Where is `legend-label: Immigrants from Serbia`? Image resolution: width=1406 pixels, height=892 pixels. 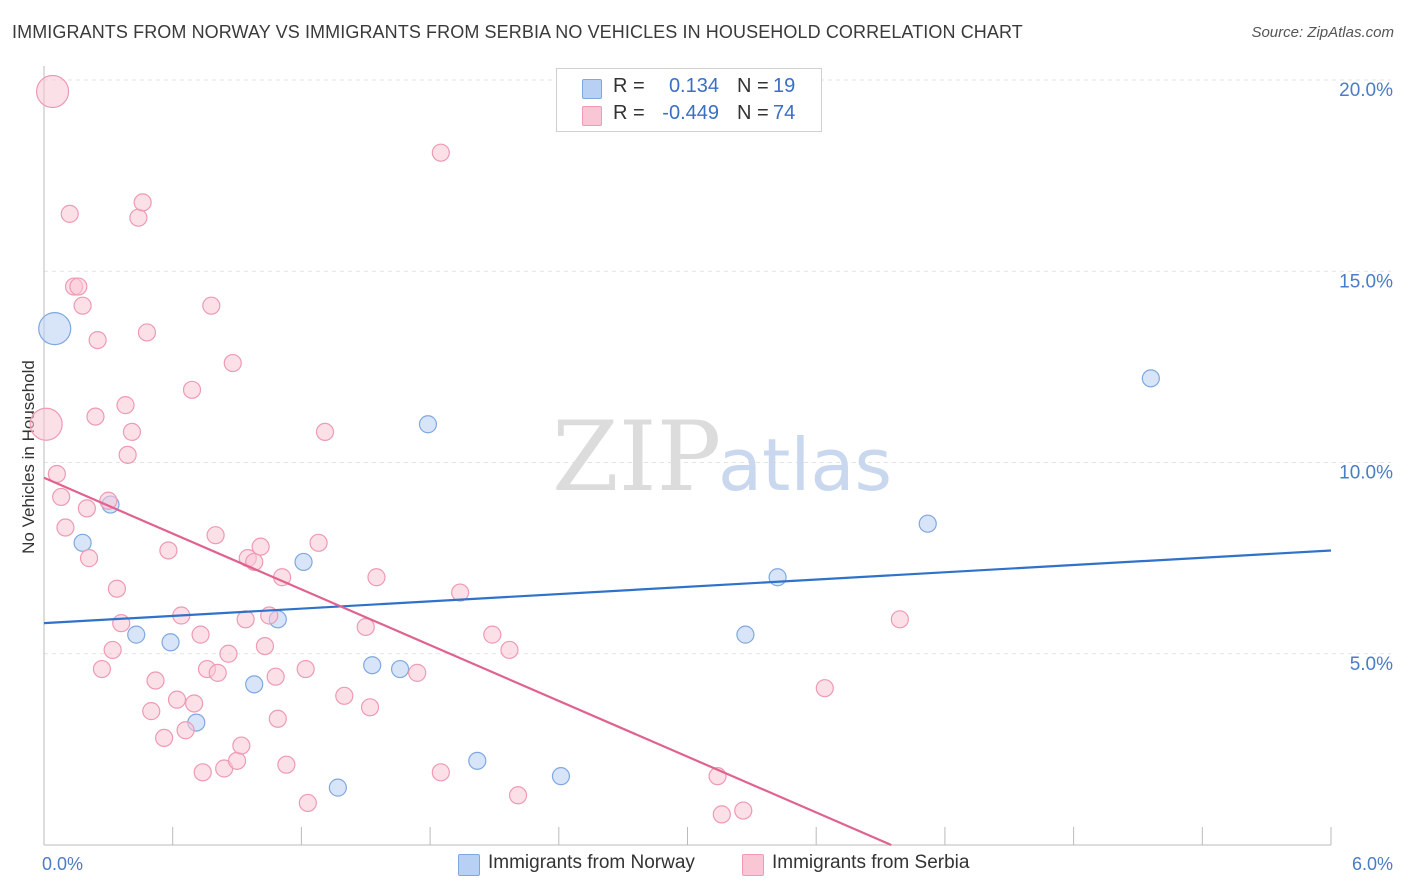
legend-label: Immigrants from Serbia is located at coordinates (871, 862).